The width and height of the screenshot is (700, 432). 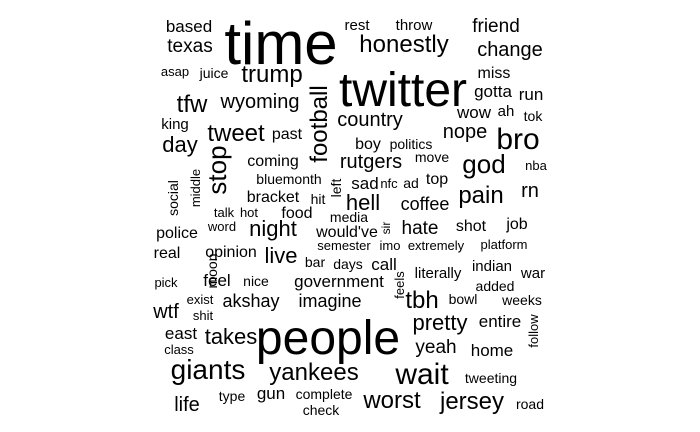 What do you see at coordinates (463, 299) in the screenshot?
I see `word-bowl: bowl` at bounding box center [463, 299].